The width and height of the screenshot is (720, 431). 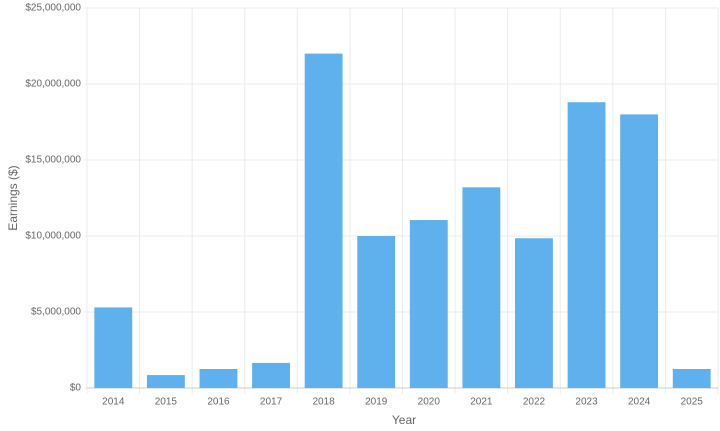 I want to click on x-tick-label: 2024, so click(x=639, y=402).